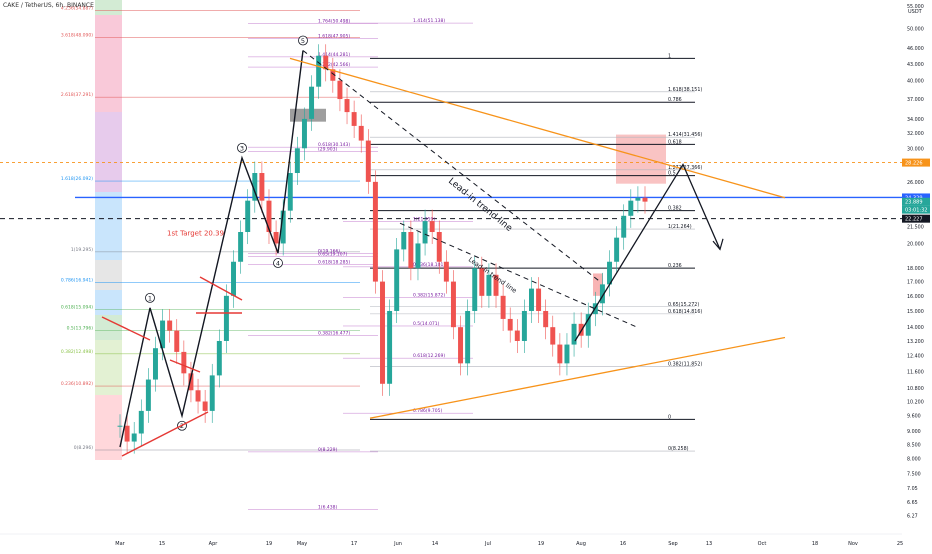 The width and height of the screenshot is (932, 554). I want to click on fib-right-label: 0.618, so click(675, 142).